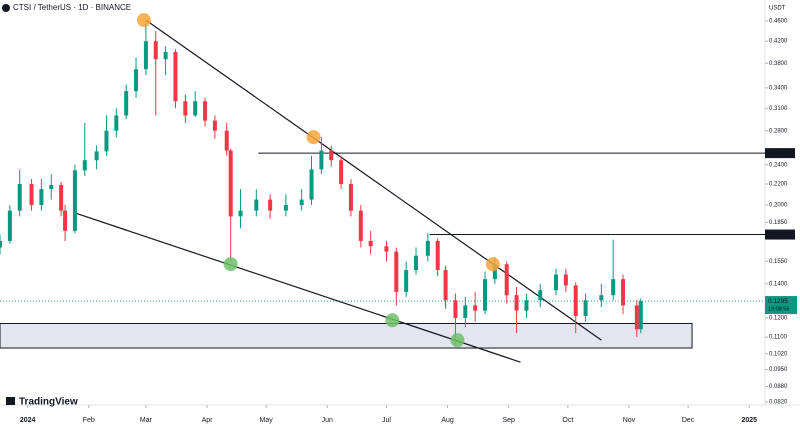 The width and height of the screenshot is (800, 427). I want to click on y-tick-label: 0.4600, so click(778, 22).